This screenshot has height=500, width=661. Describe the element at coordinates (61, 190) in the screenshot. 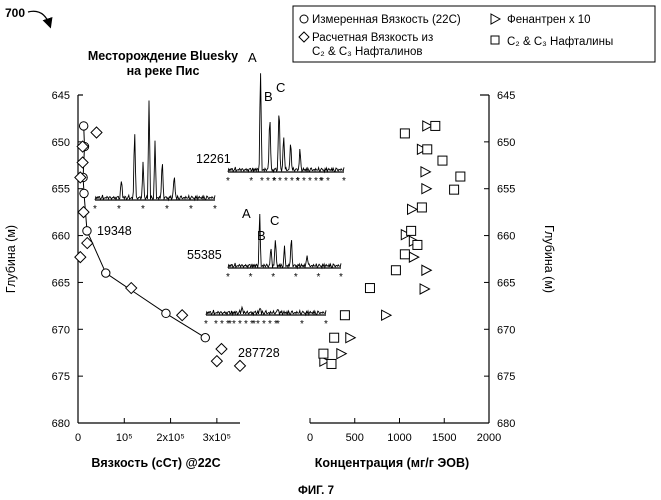

I see `left-y-tick-label: 655` at that location.